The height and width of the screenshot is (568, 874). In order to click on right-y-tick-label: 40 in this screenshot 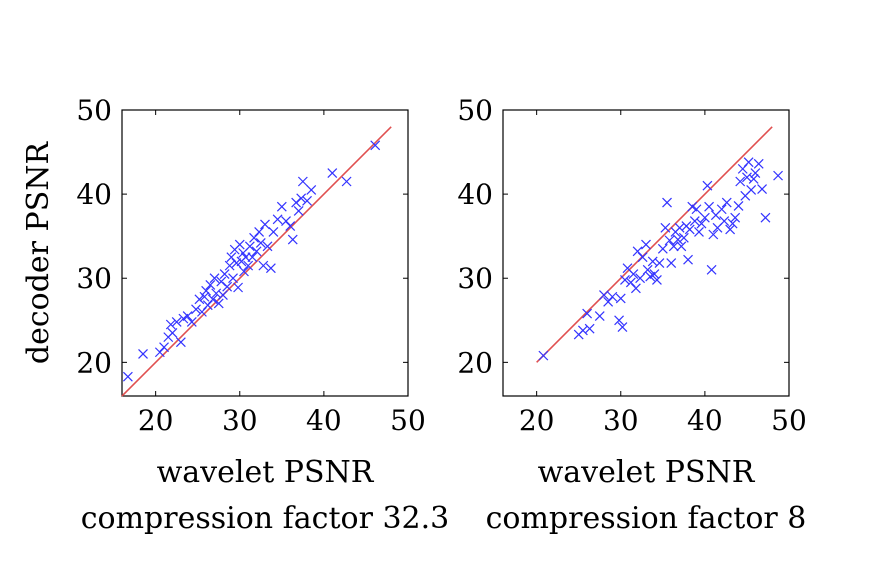, I will do `click(475, 194)`.